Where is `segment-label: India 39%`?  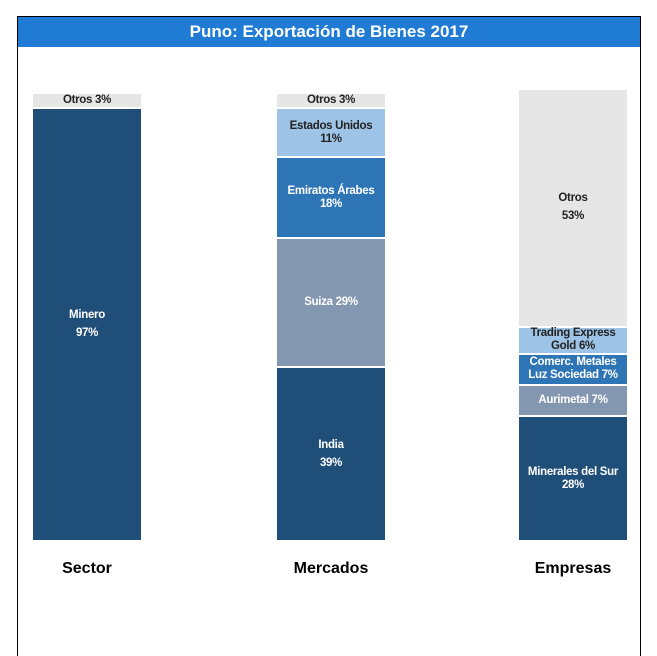
segment-label: India 39% is located at coordinates (331, 454).